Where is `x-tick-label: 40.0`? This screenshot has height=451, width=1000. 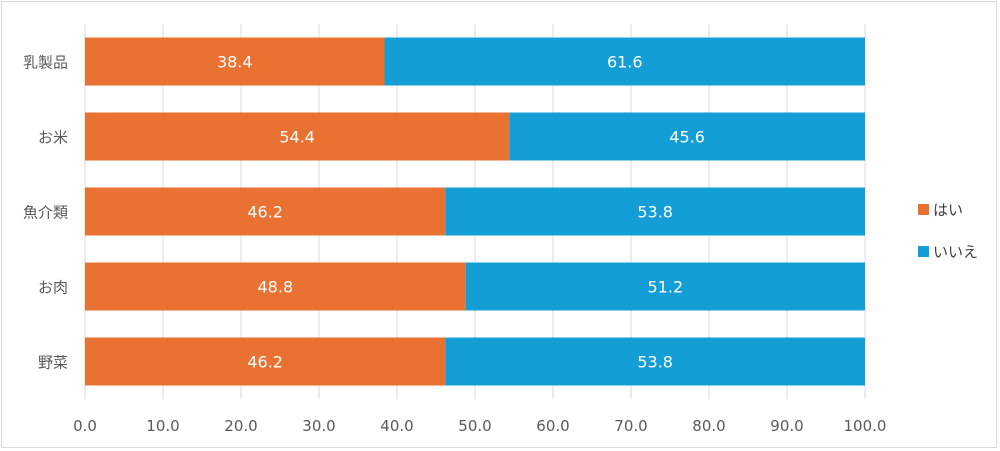 x-tick-label: 40.0 is located at coordinates (396, 426).